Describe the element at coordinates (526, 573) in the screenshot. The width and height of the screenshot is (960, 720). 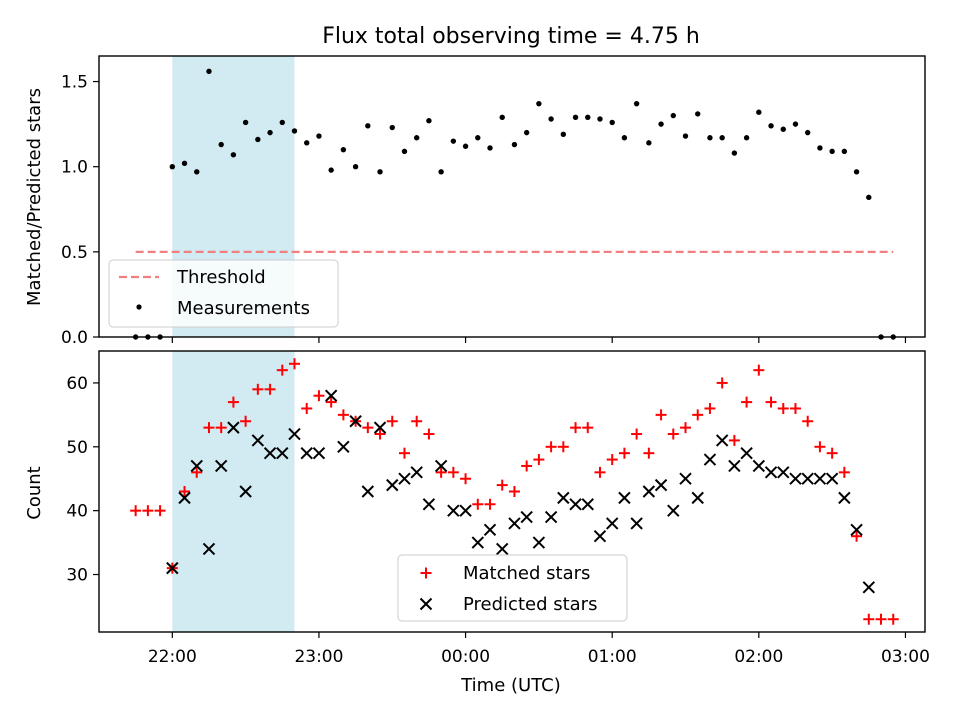
I see `legend-matched-label: Matched stars` at that location.